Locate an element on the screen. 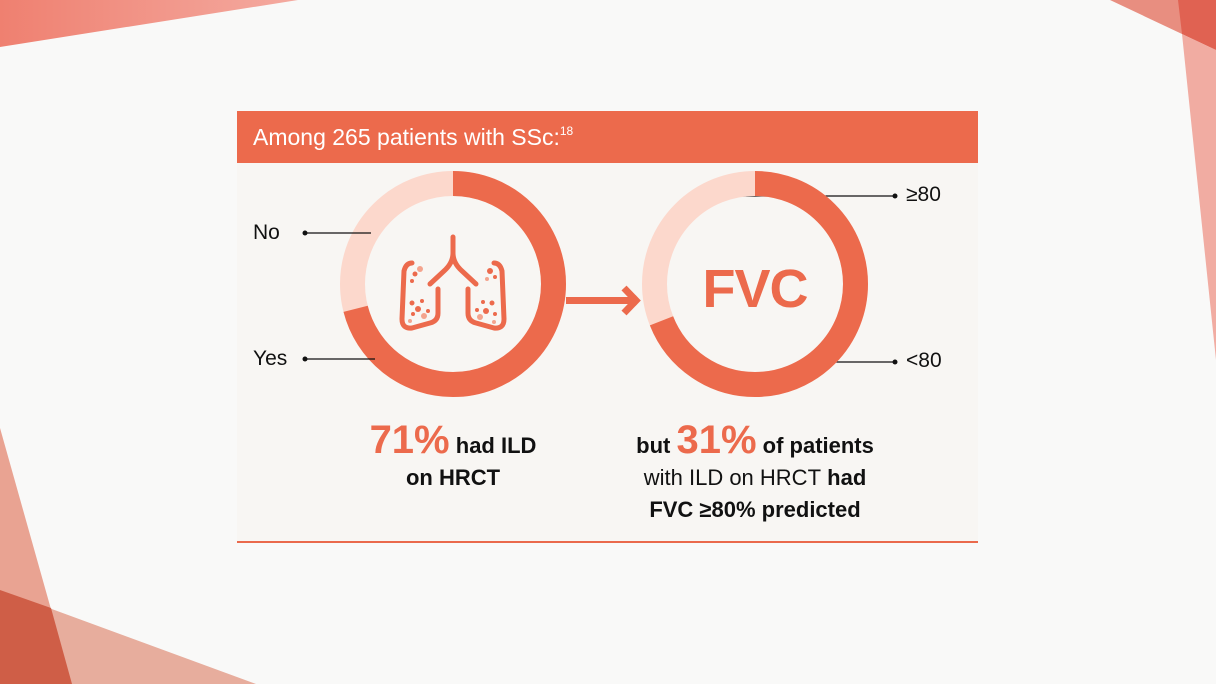 The height and width of the screenshot is (684, 1216). fvc-stat-text2-bold: had is located at coordinates (847, 477).